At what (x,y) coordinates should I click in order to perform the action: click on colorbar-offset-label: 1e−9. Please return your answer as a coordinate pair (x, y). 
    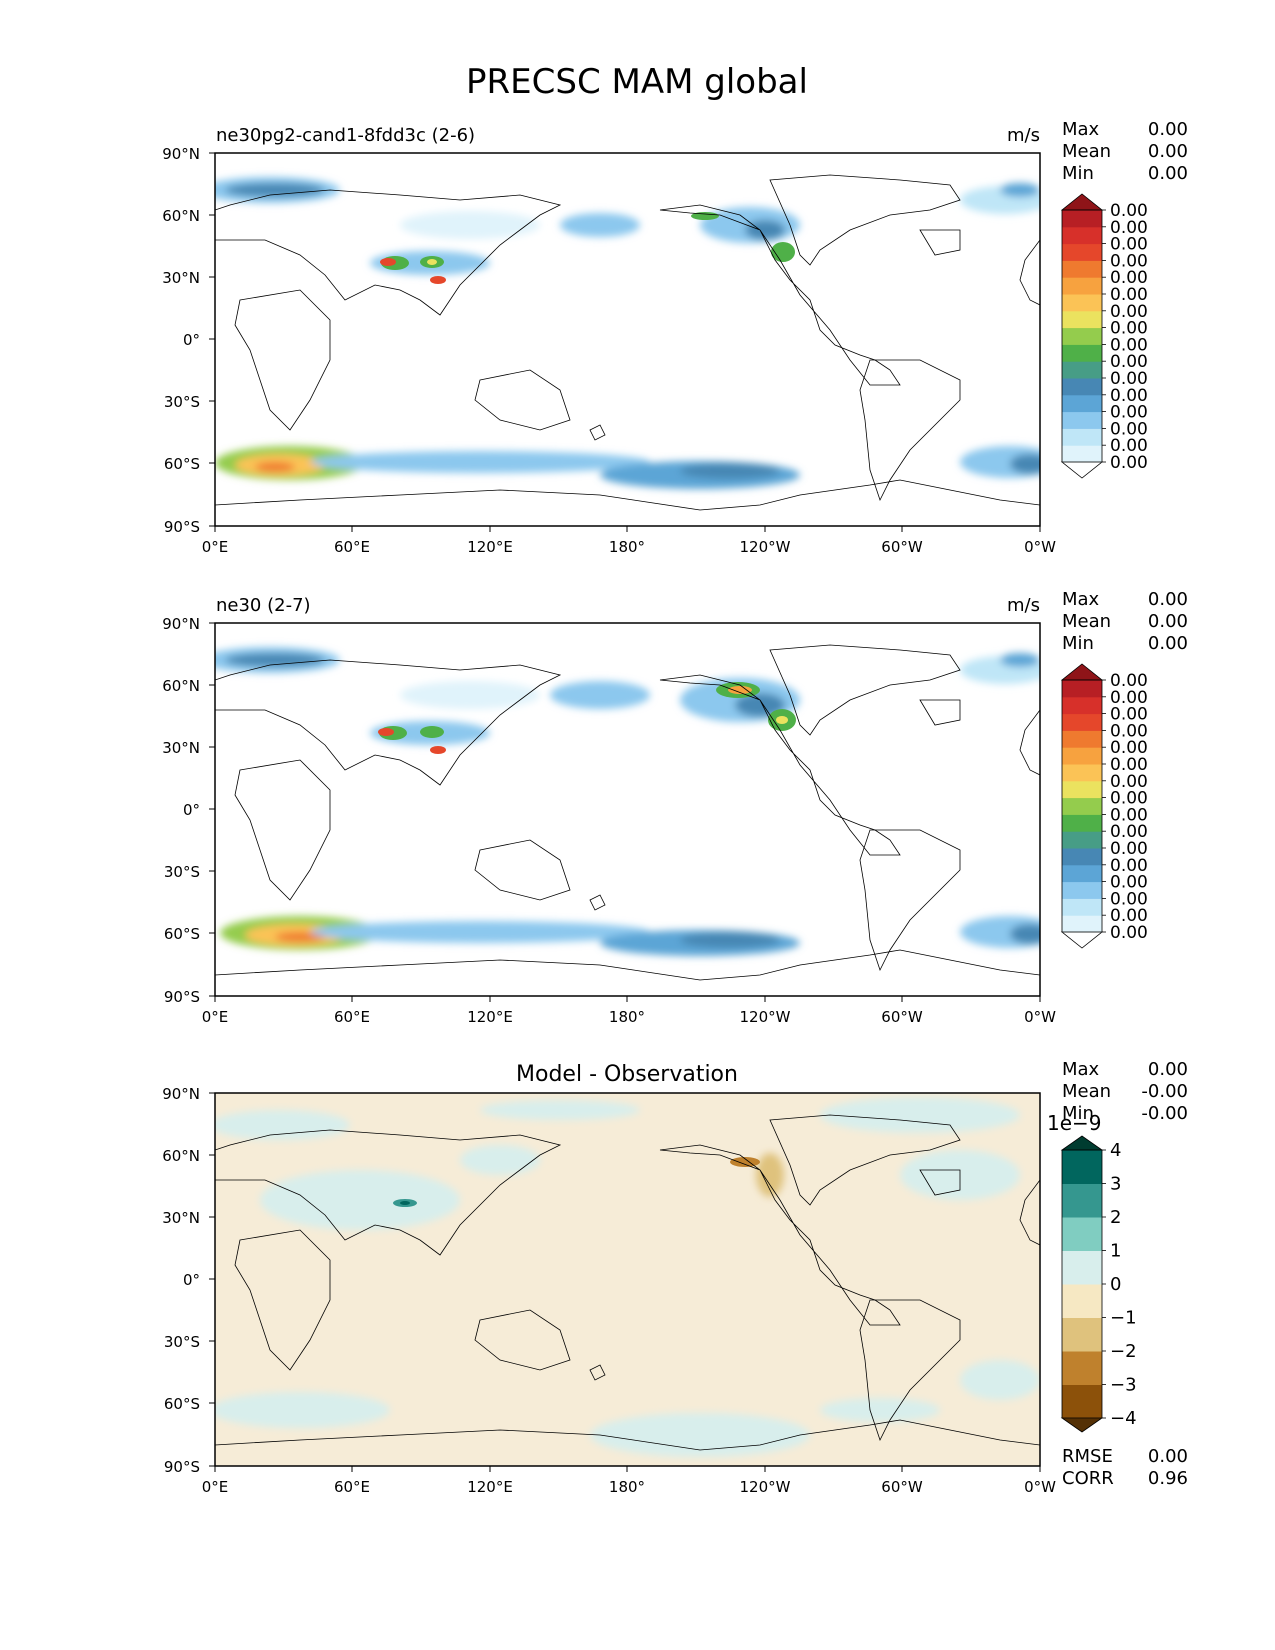
    Looking at the image, I should click on (1074, 1123).